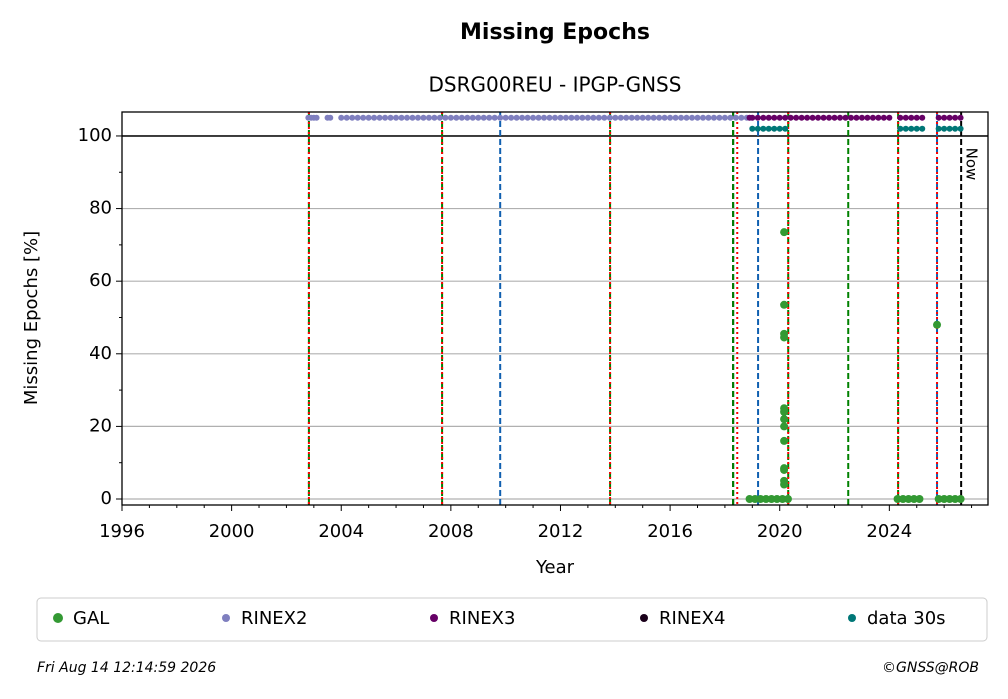 The image size is (1008, 699). Describe the element at coordinates (91, 618) in the screenshot. I see `legend-label: GAL` at that location.